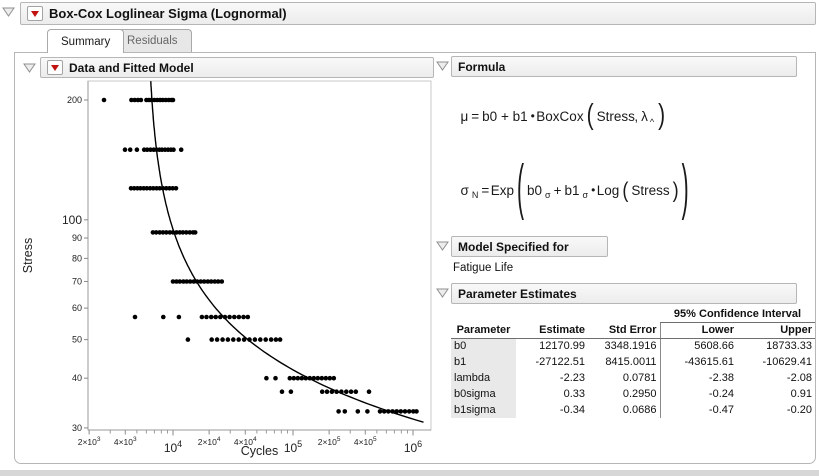  What do you see at coordinates (787, 362) in the screenshot?
I see `value-cell: -10629.41` at bounding box center [787, 362].